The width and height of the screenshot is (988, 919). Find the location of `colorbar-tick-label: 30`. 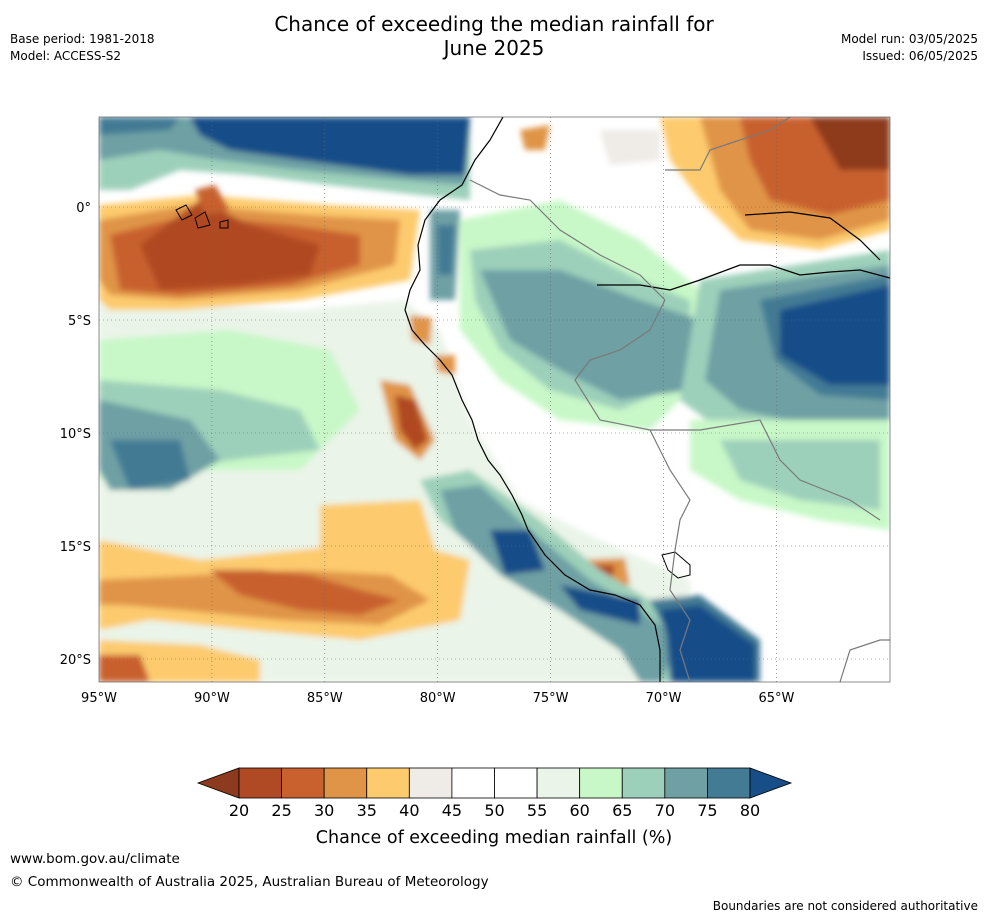

colorbar-tick-label: 30 is located at coordinates (324, 810).